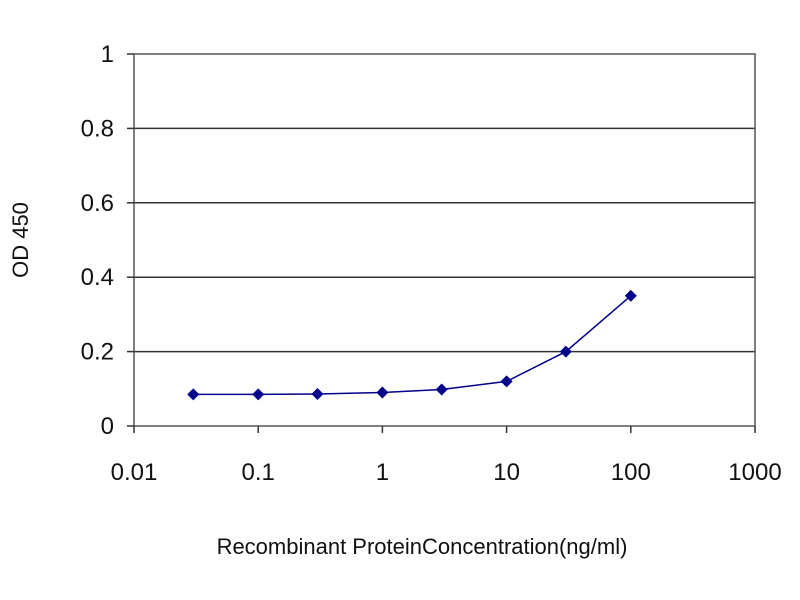 This screenshot has height=600, width=800. I want to click on x-tick-label: 0.1, so click(258, 472).